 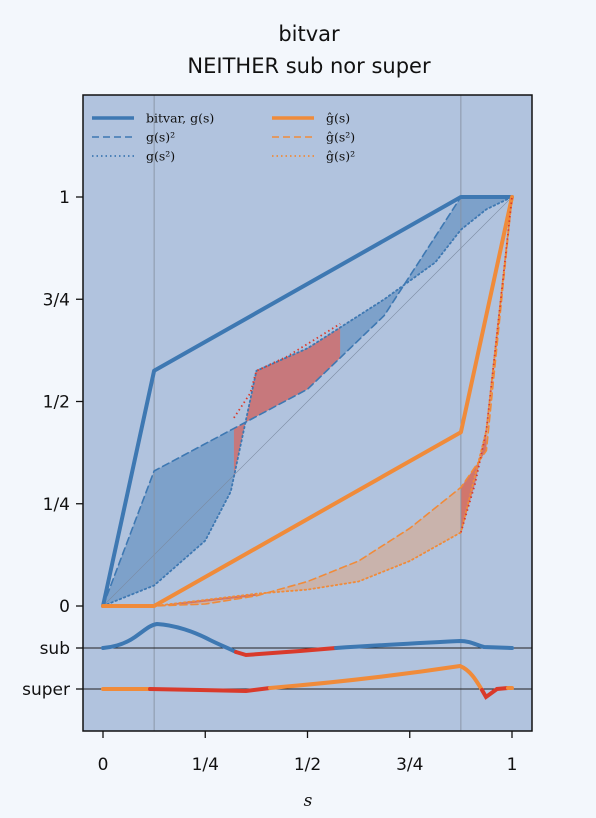 I want to click on x-tick-label-4: 3/4, so click(x=409, y=765).